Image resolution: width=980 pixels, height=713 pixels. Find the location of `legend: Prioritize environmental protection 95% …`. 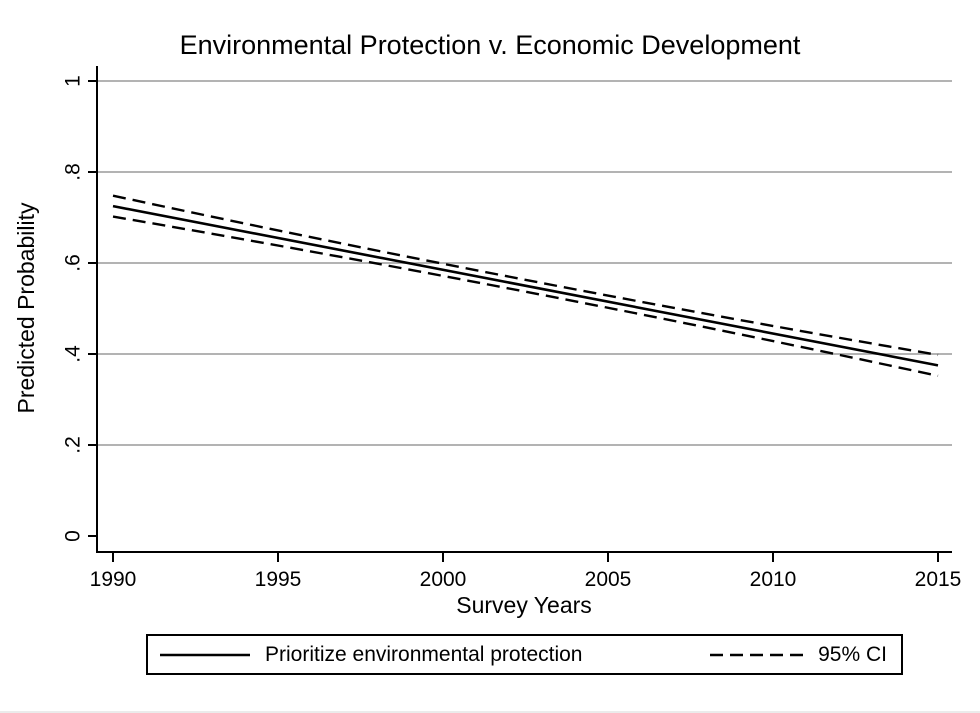

legend: Prioritize environmental protection 95% … is located at coordinates (524, 654).